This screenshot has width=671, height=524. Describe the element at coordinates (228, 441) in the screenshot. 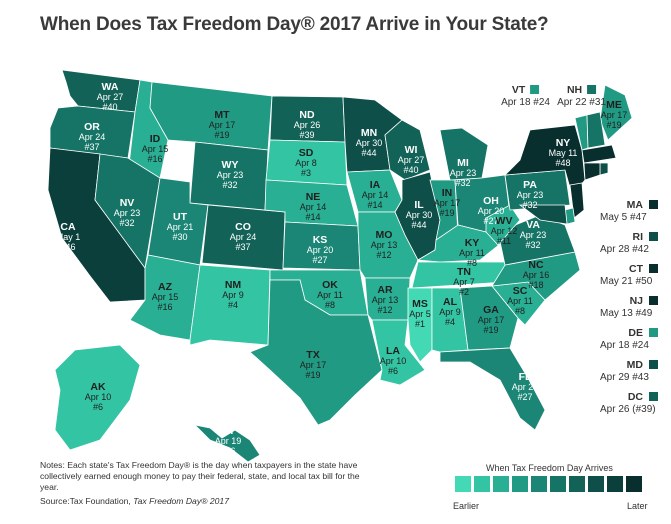

I see `state-label-hi: HI Apr 19 #26` at that location.